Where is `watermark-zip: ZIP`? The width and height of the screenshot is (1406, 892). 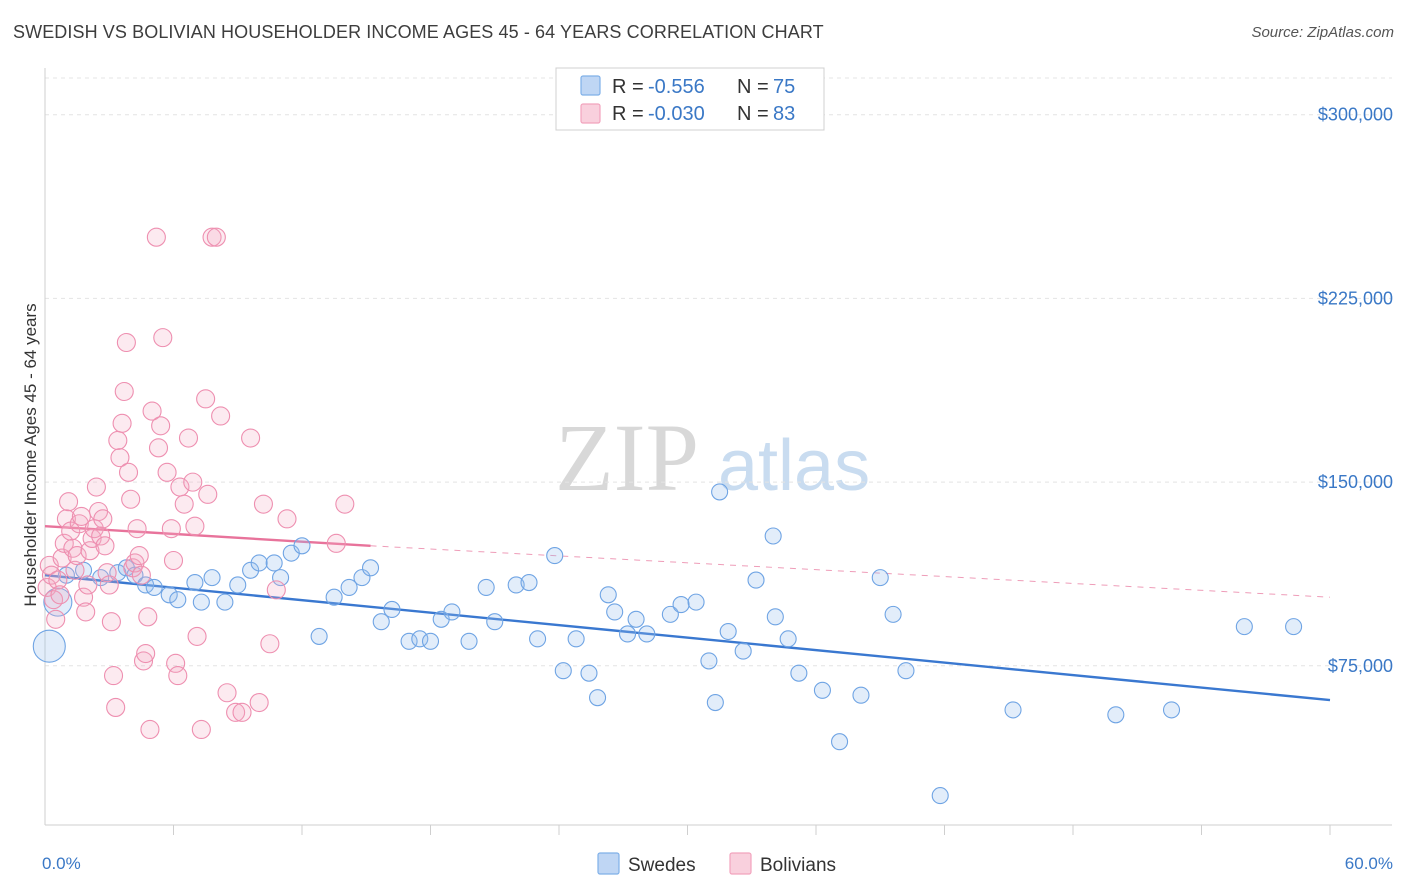
watermark-zip: ZIP is located at coordinates (627, 457).